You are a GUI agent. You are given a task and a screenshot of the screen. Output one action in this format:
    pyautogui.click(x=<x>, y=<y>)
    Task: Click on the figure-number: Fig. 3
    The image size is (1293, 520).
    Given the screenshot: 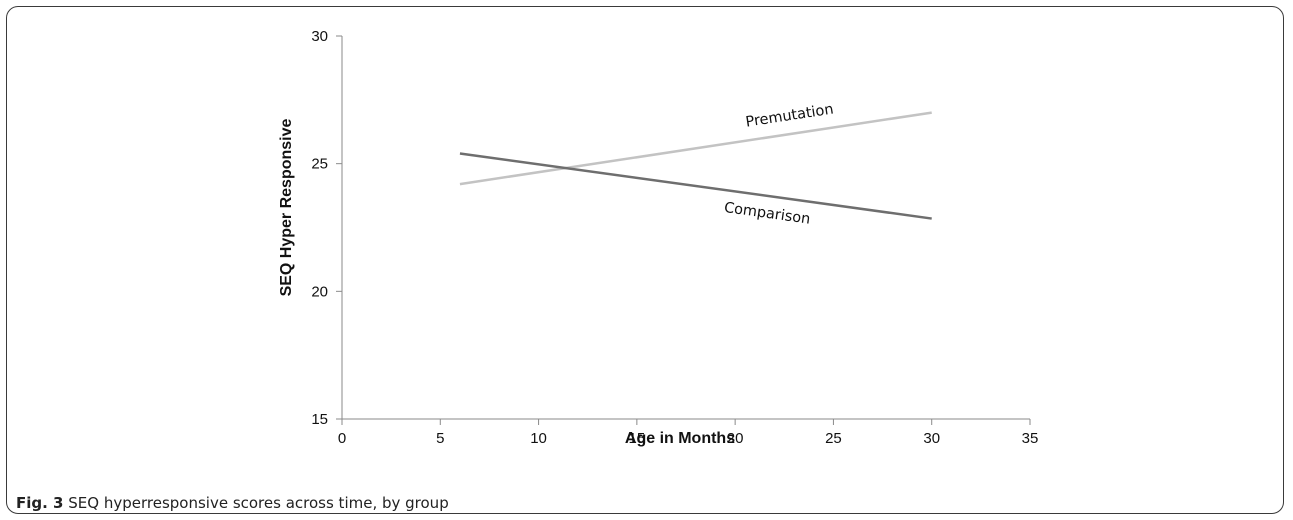 What is the action you would take?
    pyautogui.click(x=40, y=503)
    